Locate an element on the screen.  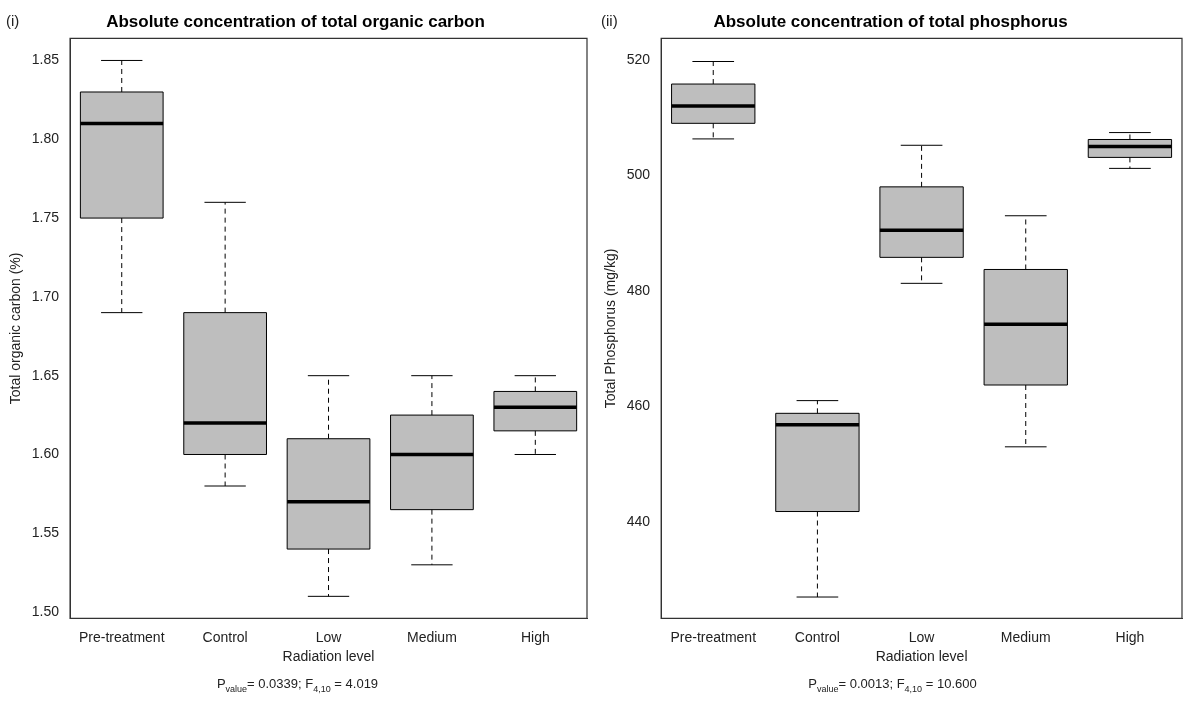
y-tick-label: 1.55 is located at coordinates (45, 532).